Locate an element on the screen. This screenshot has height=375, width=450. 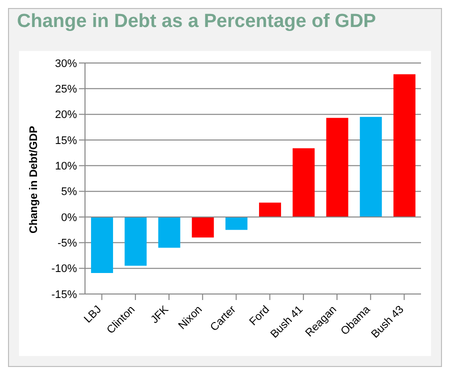
y-tick-label: -10% is located at coordinates (64, 269).